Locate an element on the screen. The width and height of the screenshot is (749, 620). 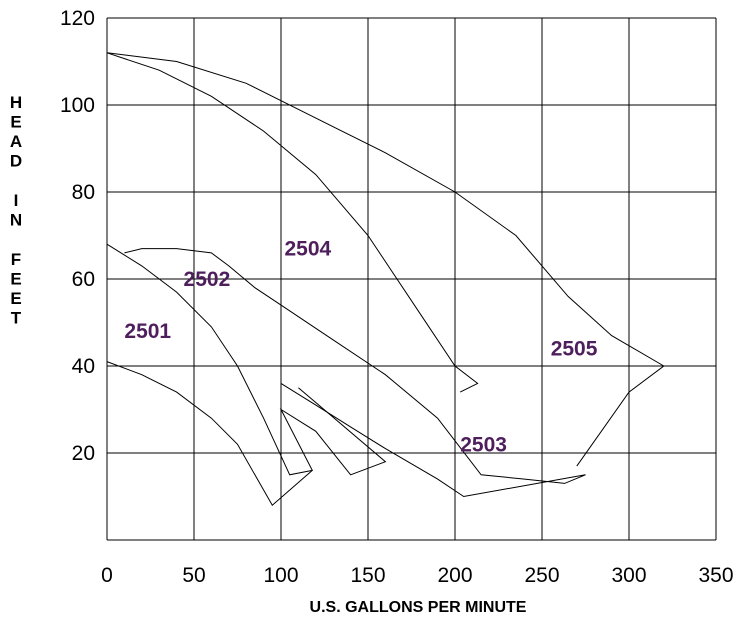
y-axis-label-letter: N is located at coordinates (16, 220).